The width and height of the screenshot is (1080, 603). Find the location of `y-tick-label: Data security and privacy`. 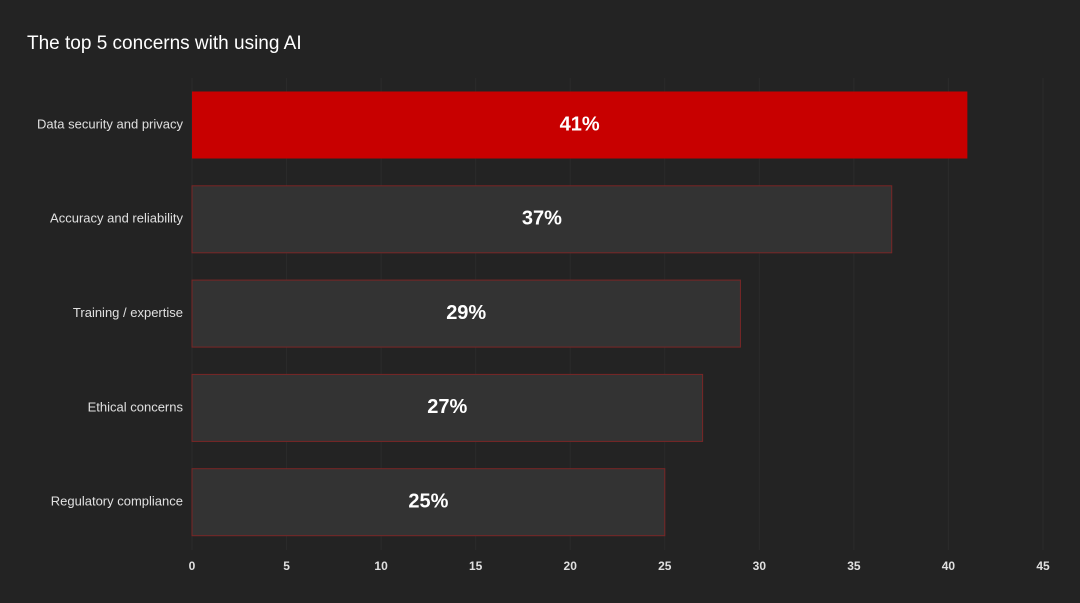

y-tick-label: Data security and privacy is located at coordinates (110, 123).